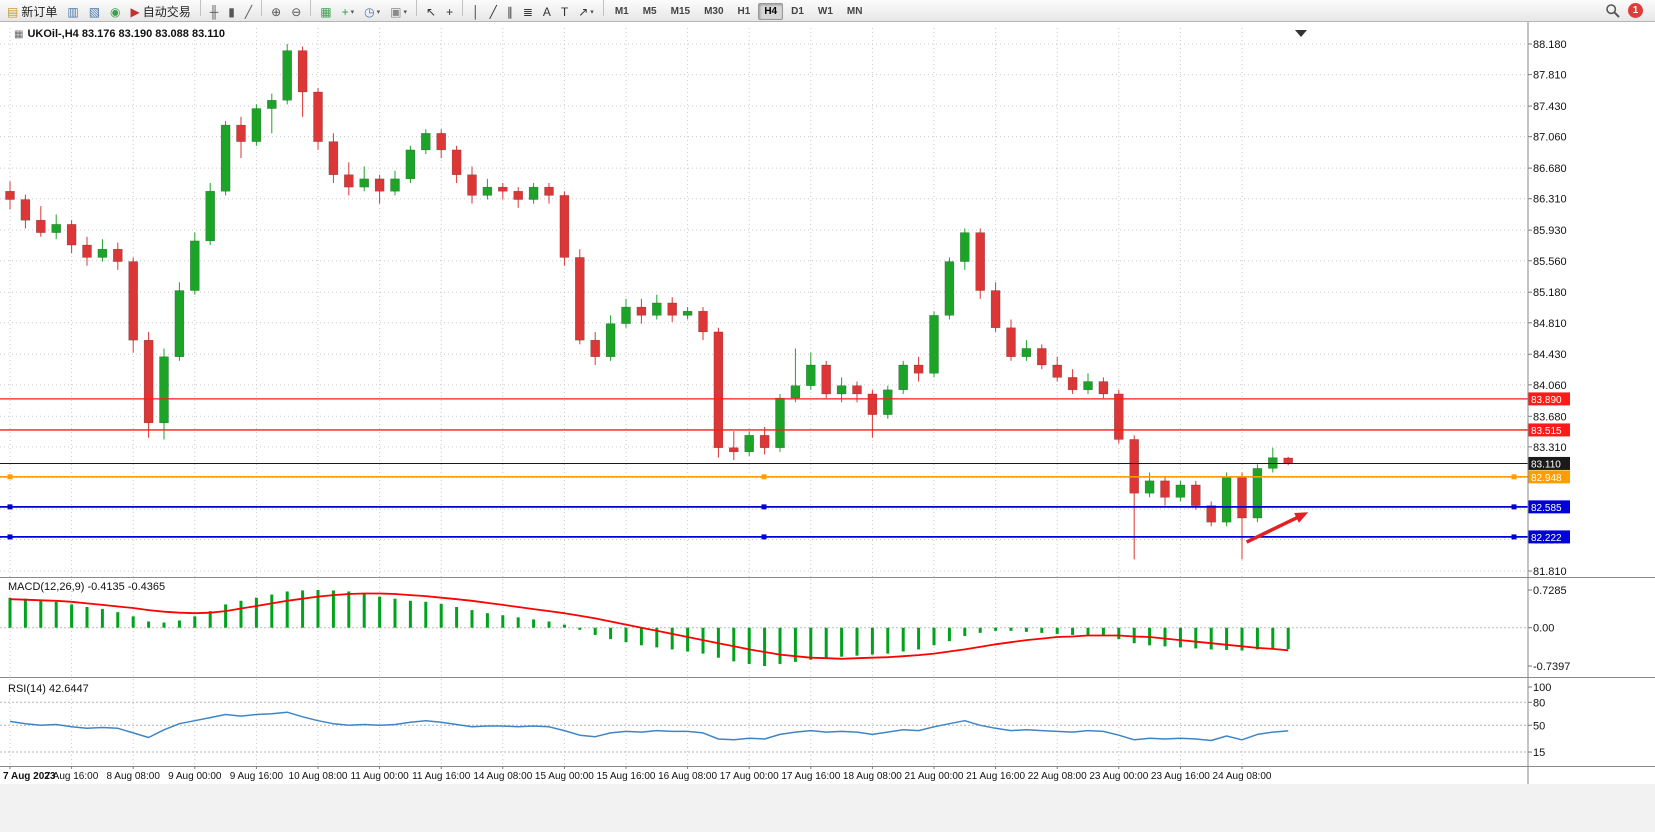 The width and height of the screenshot is (1655, 837). I want to click on zoom-out-button: ⊖, so click(296, 12).